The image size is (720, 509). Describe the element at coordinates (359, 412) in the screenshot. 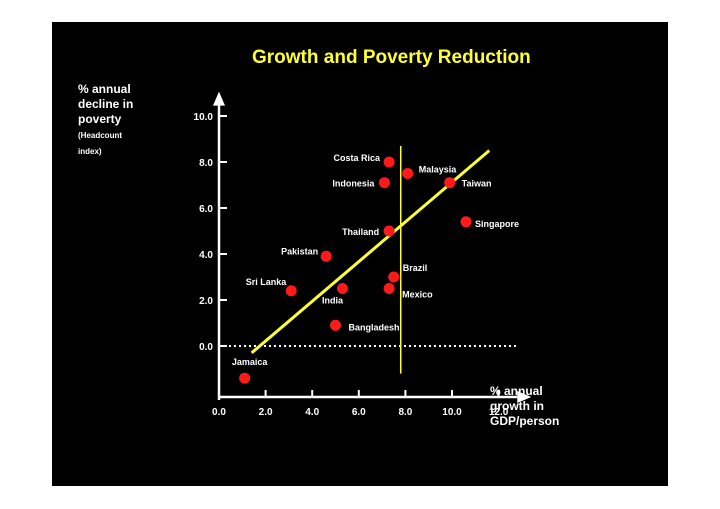

I see `x-tick-label: 6.0` at that location.